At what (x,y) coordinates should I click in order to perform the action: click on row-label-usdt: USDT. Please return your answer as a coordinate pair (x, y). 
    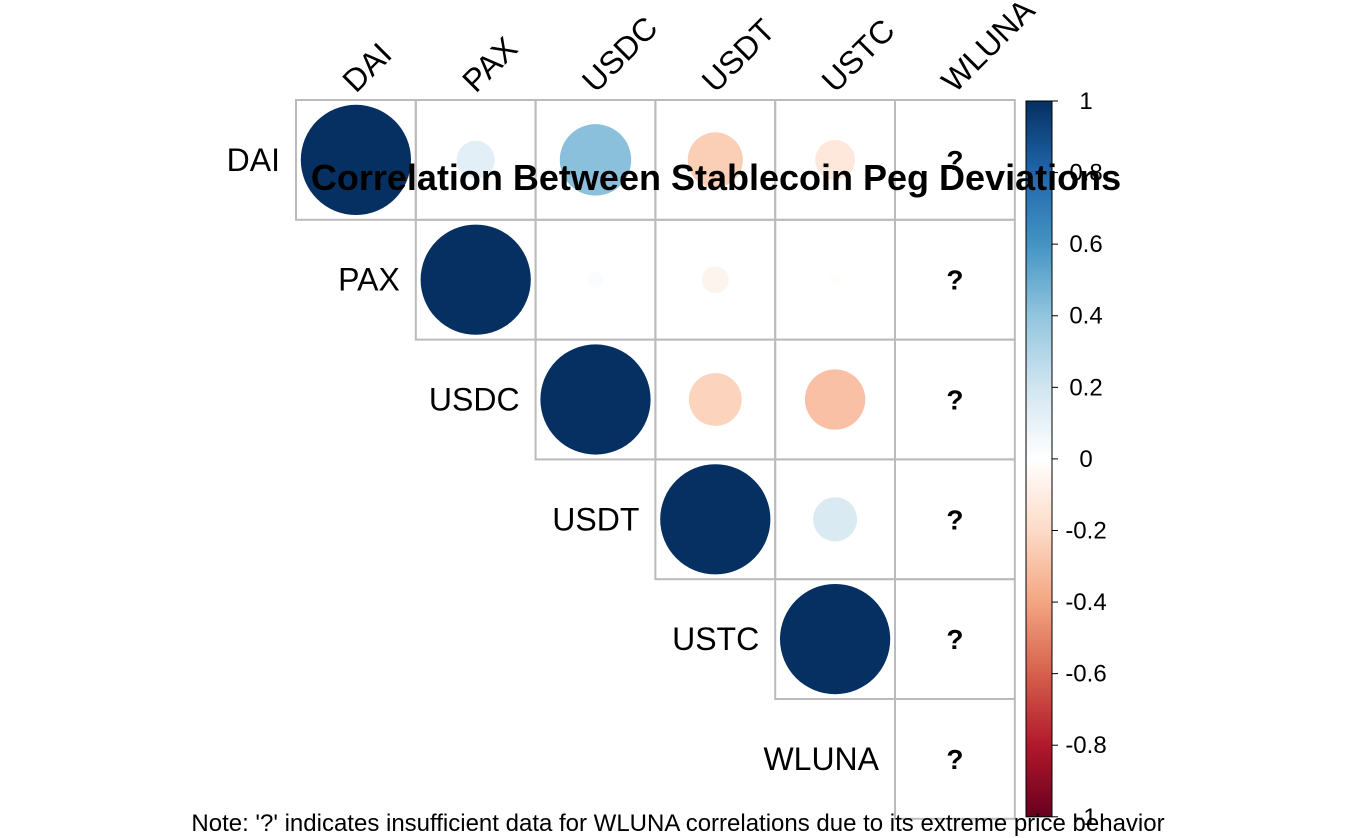
    Looking at the image, I should click on (595, 519).